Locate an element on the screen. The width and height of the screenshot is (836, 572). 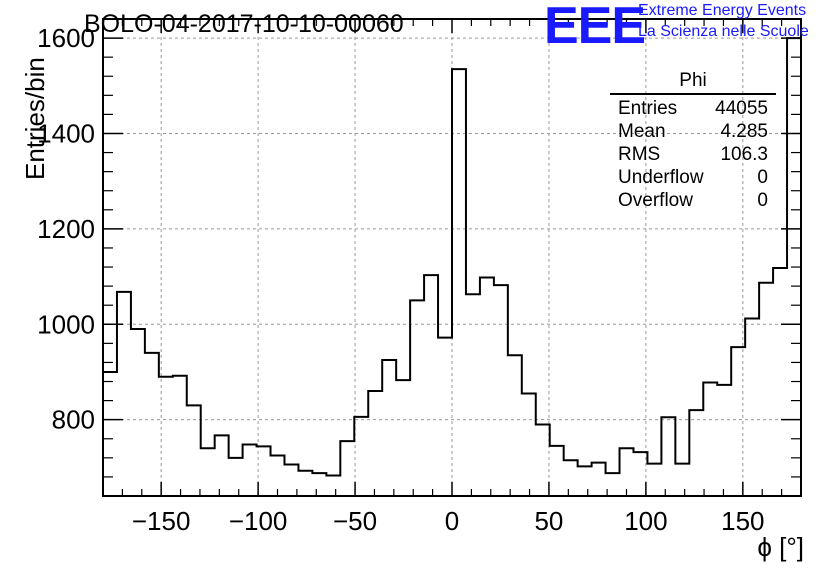
y-tick-label: 1400 is located at coordinates (66, 133).